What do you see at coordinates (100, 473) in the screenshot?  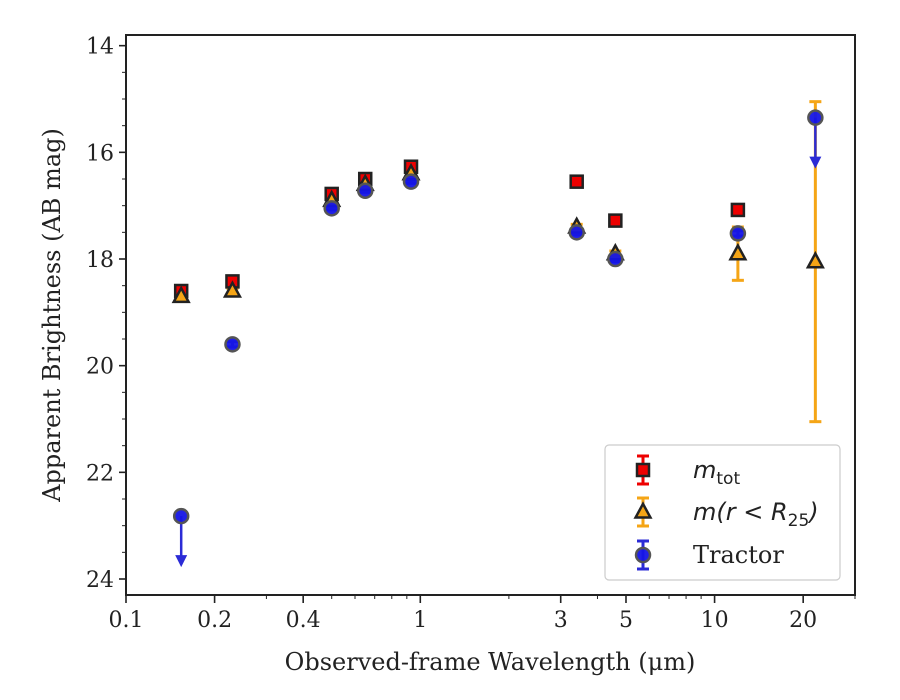 I see `y-tick-label: 22` at bounding box center [100, 473].